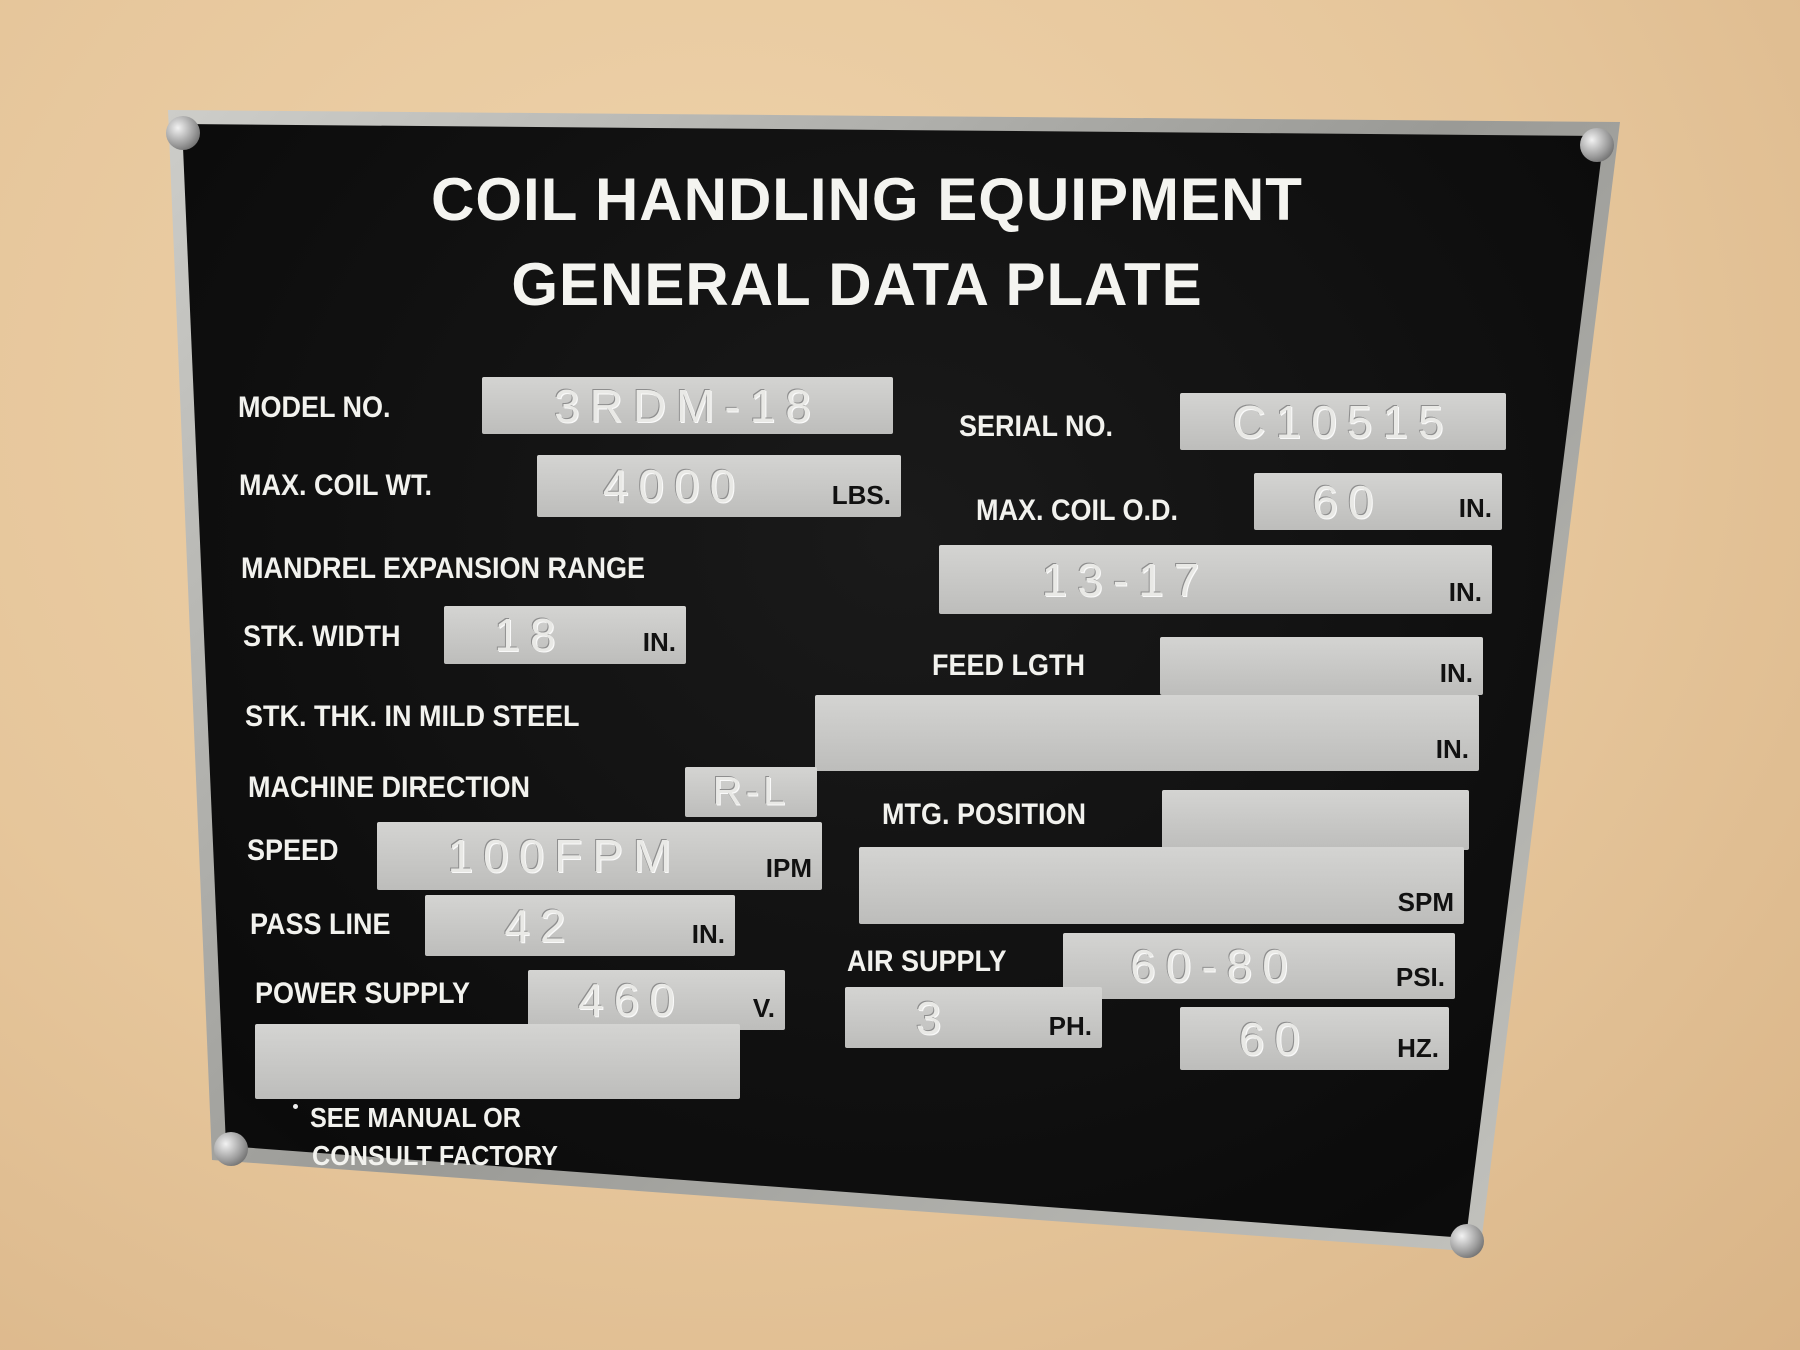 The image size is (1800, 1350). I want to click on label-mandrel-expansion-range: MANDREL EXPANSION RANGE, so click(443, 568).